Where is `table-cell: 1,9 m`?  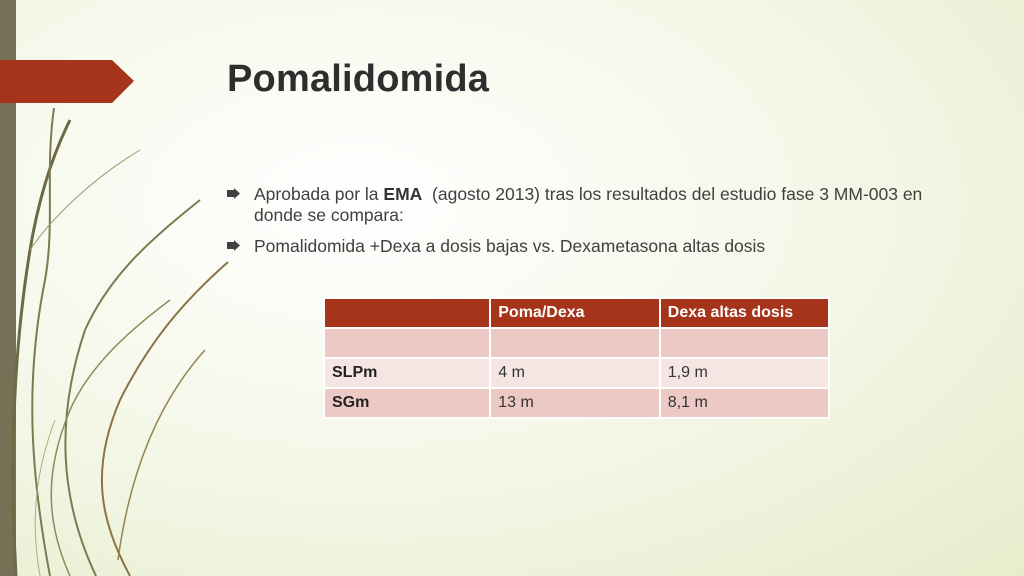
table-cell: 1,9 m is located at coordinates (744, 373).